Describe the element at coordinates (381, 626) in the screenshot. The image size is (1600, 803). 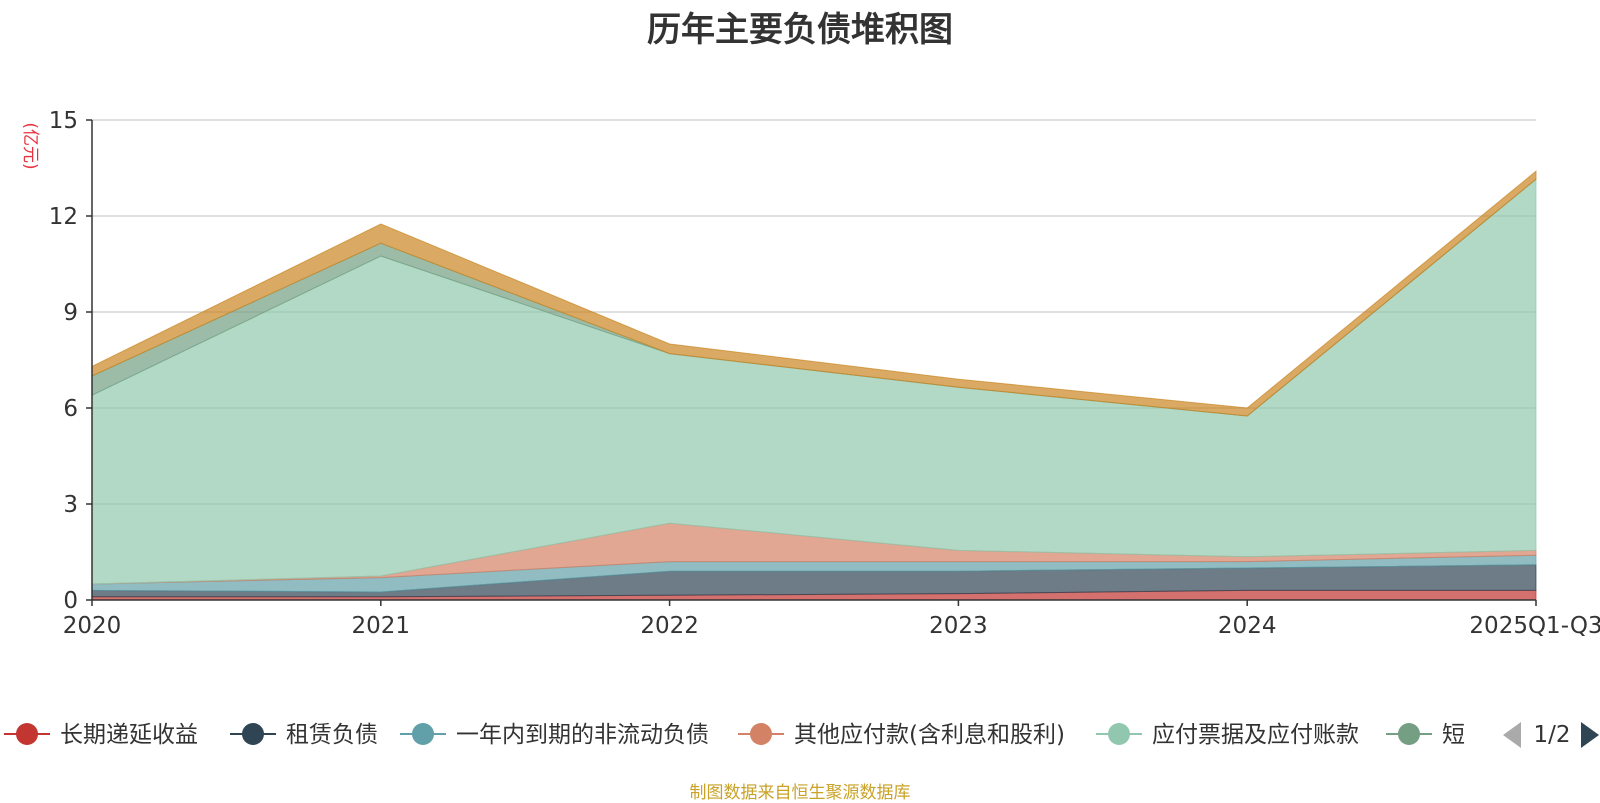
I see `x-tick-label: 2021` at that location.